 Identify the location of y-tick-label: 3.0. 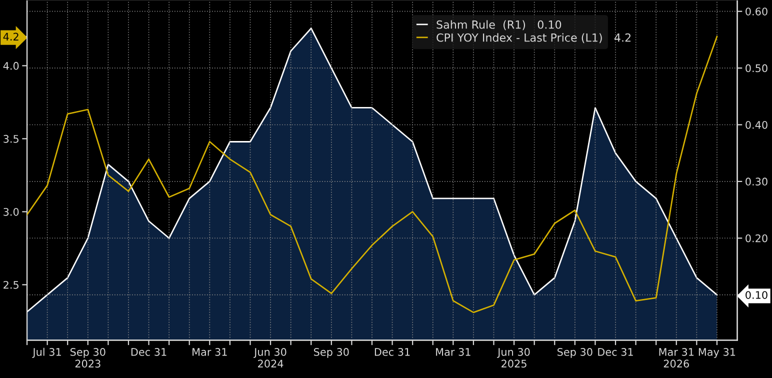
(11, 212).